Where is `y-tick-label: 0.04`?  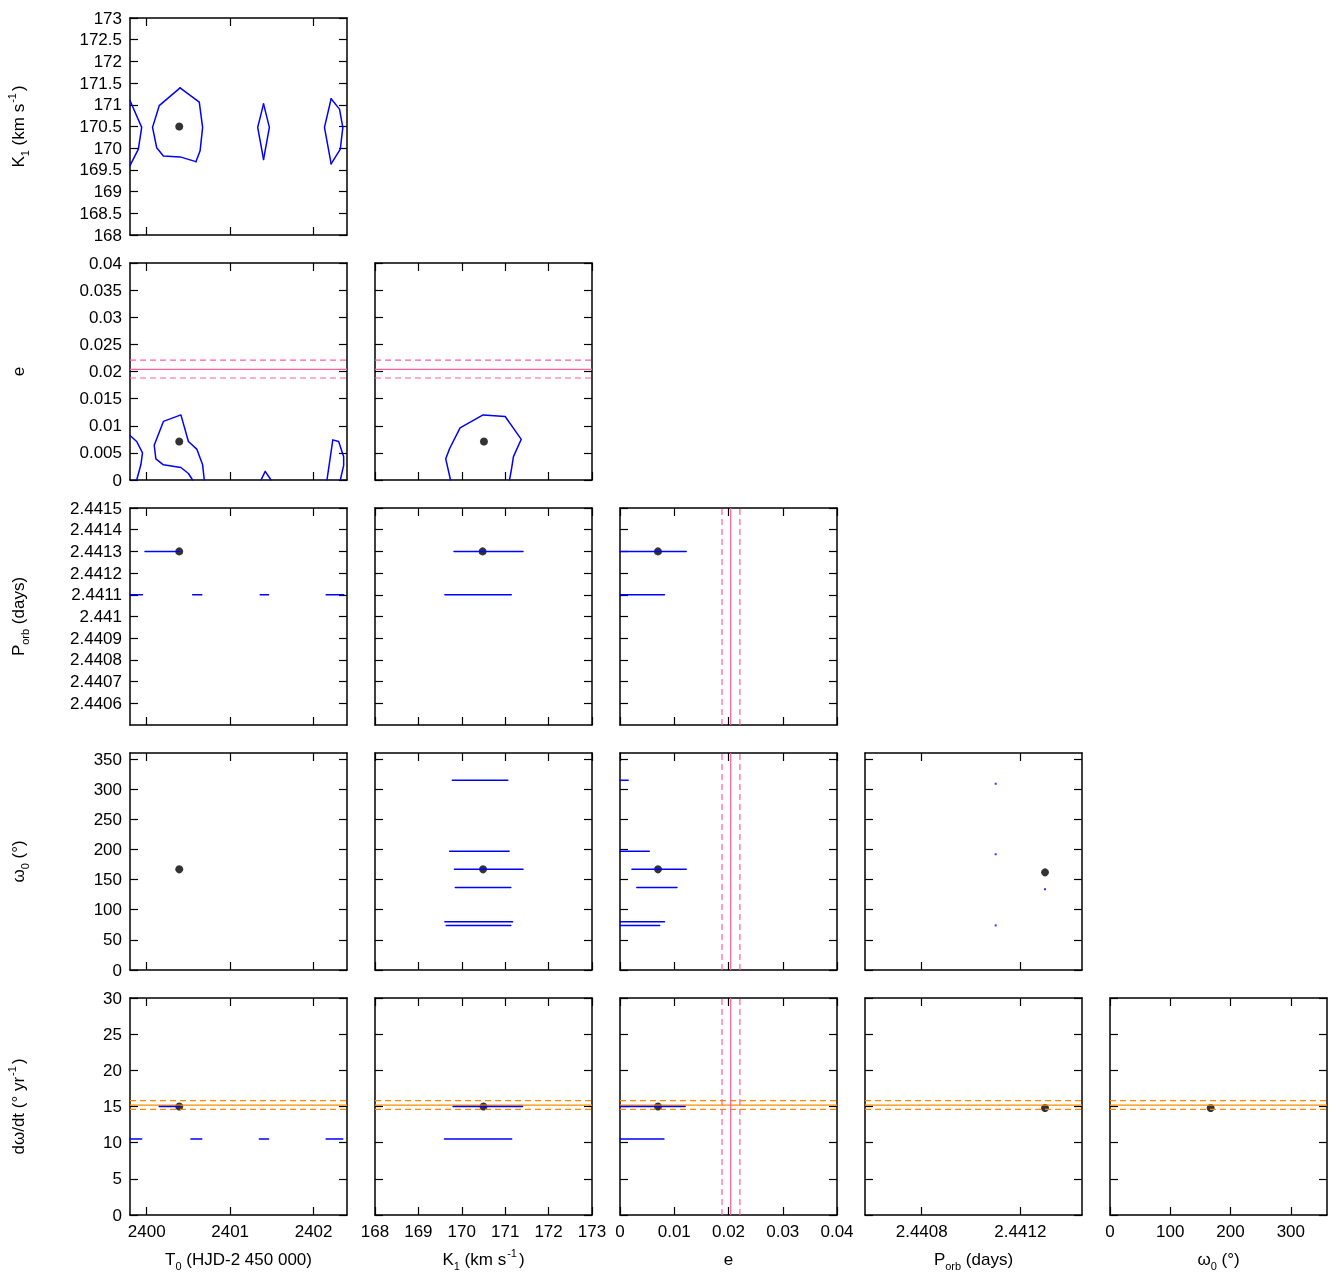
y-tick-label: 0.04 is located at coordinates (105, 263).